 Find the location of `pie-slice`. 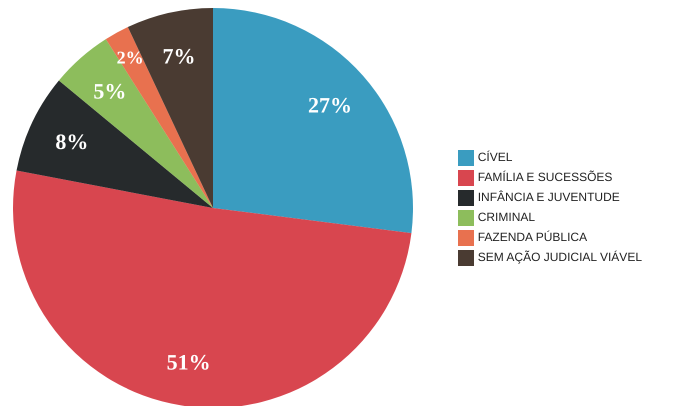

pie-slice is located at coordinates (114, 144).